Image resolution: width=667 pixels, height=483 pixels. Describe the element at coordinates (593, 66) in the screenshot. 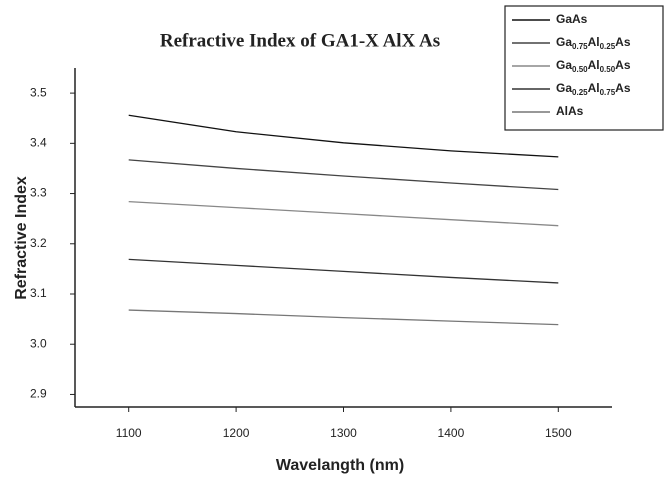

I see `legend-label: Ga0.50Al0.50As` at that location.